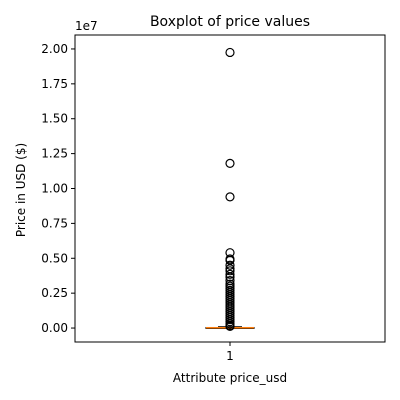 The image size is (400, 400). What do you see at coordinates (54, 154) in the screenshot?
I see `y-tick-label: 1.25` at bounding box center [54, 154].